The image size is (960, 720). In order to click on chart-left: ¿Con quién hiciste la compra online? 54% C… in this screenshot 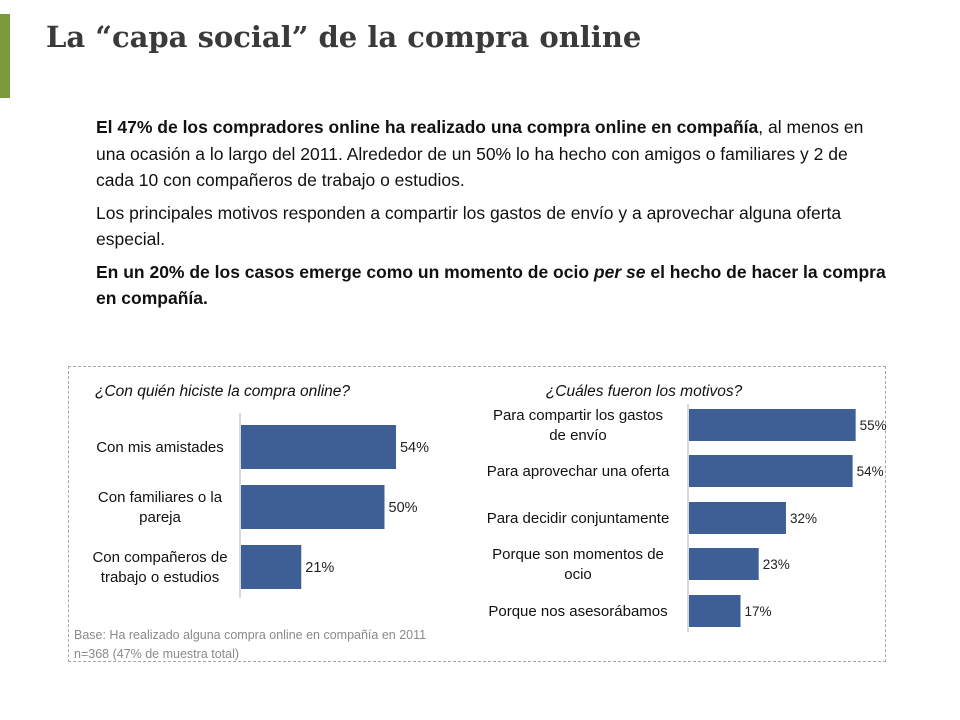, I will do `click(260, 490)`.